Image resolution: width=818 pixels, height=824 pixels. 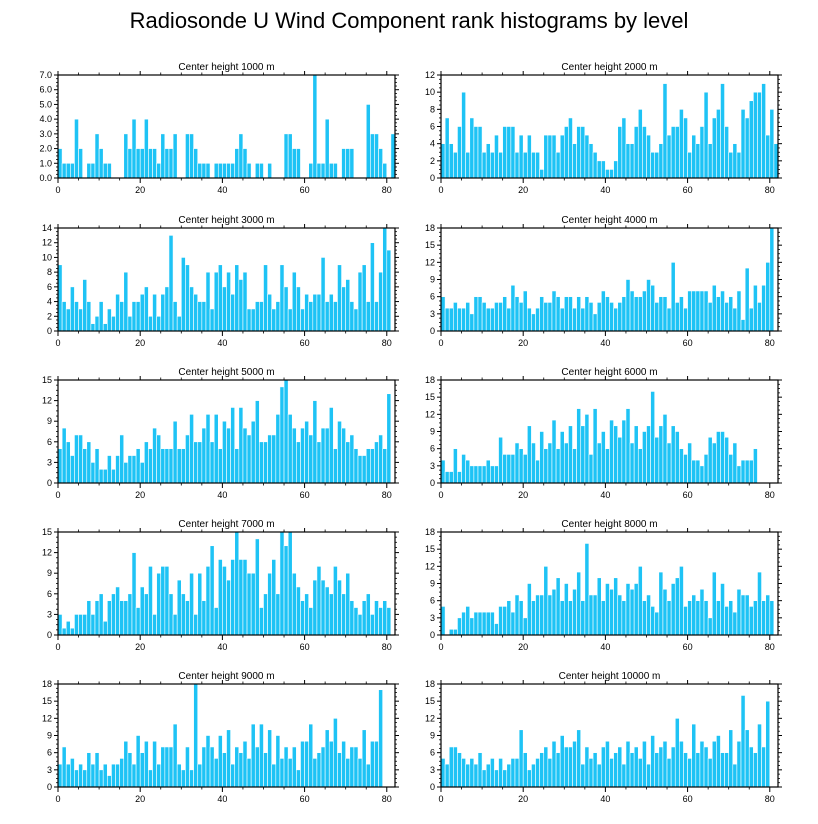 I want to click on y-tick-label: 9, so click(x=432, y=736).